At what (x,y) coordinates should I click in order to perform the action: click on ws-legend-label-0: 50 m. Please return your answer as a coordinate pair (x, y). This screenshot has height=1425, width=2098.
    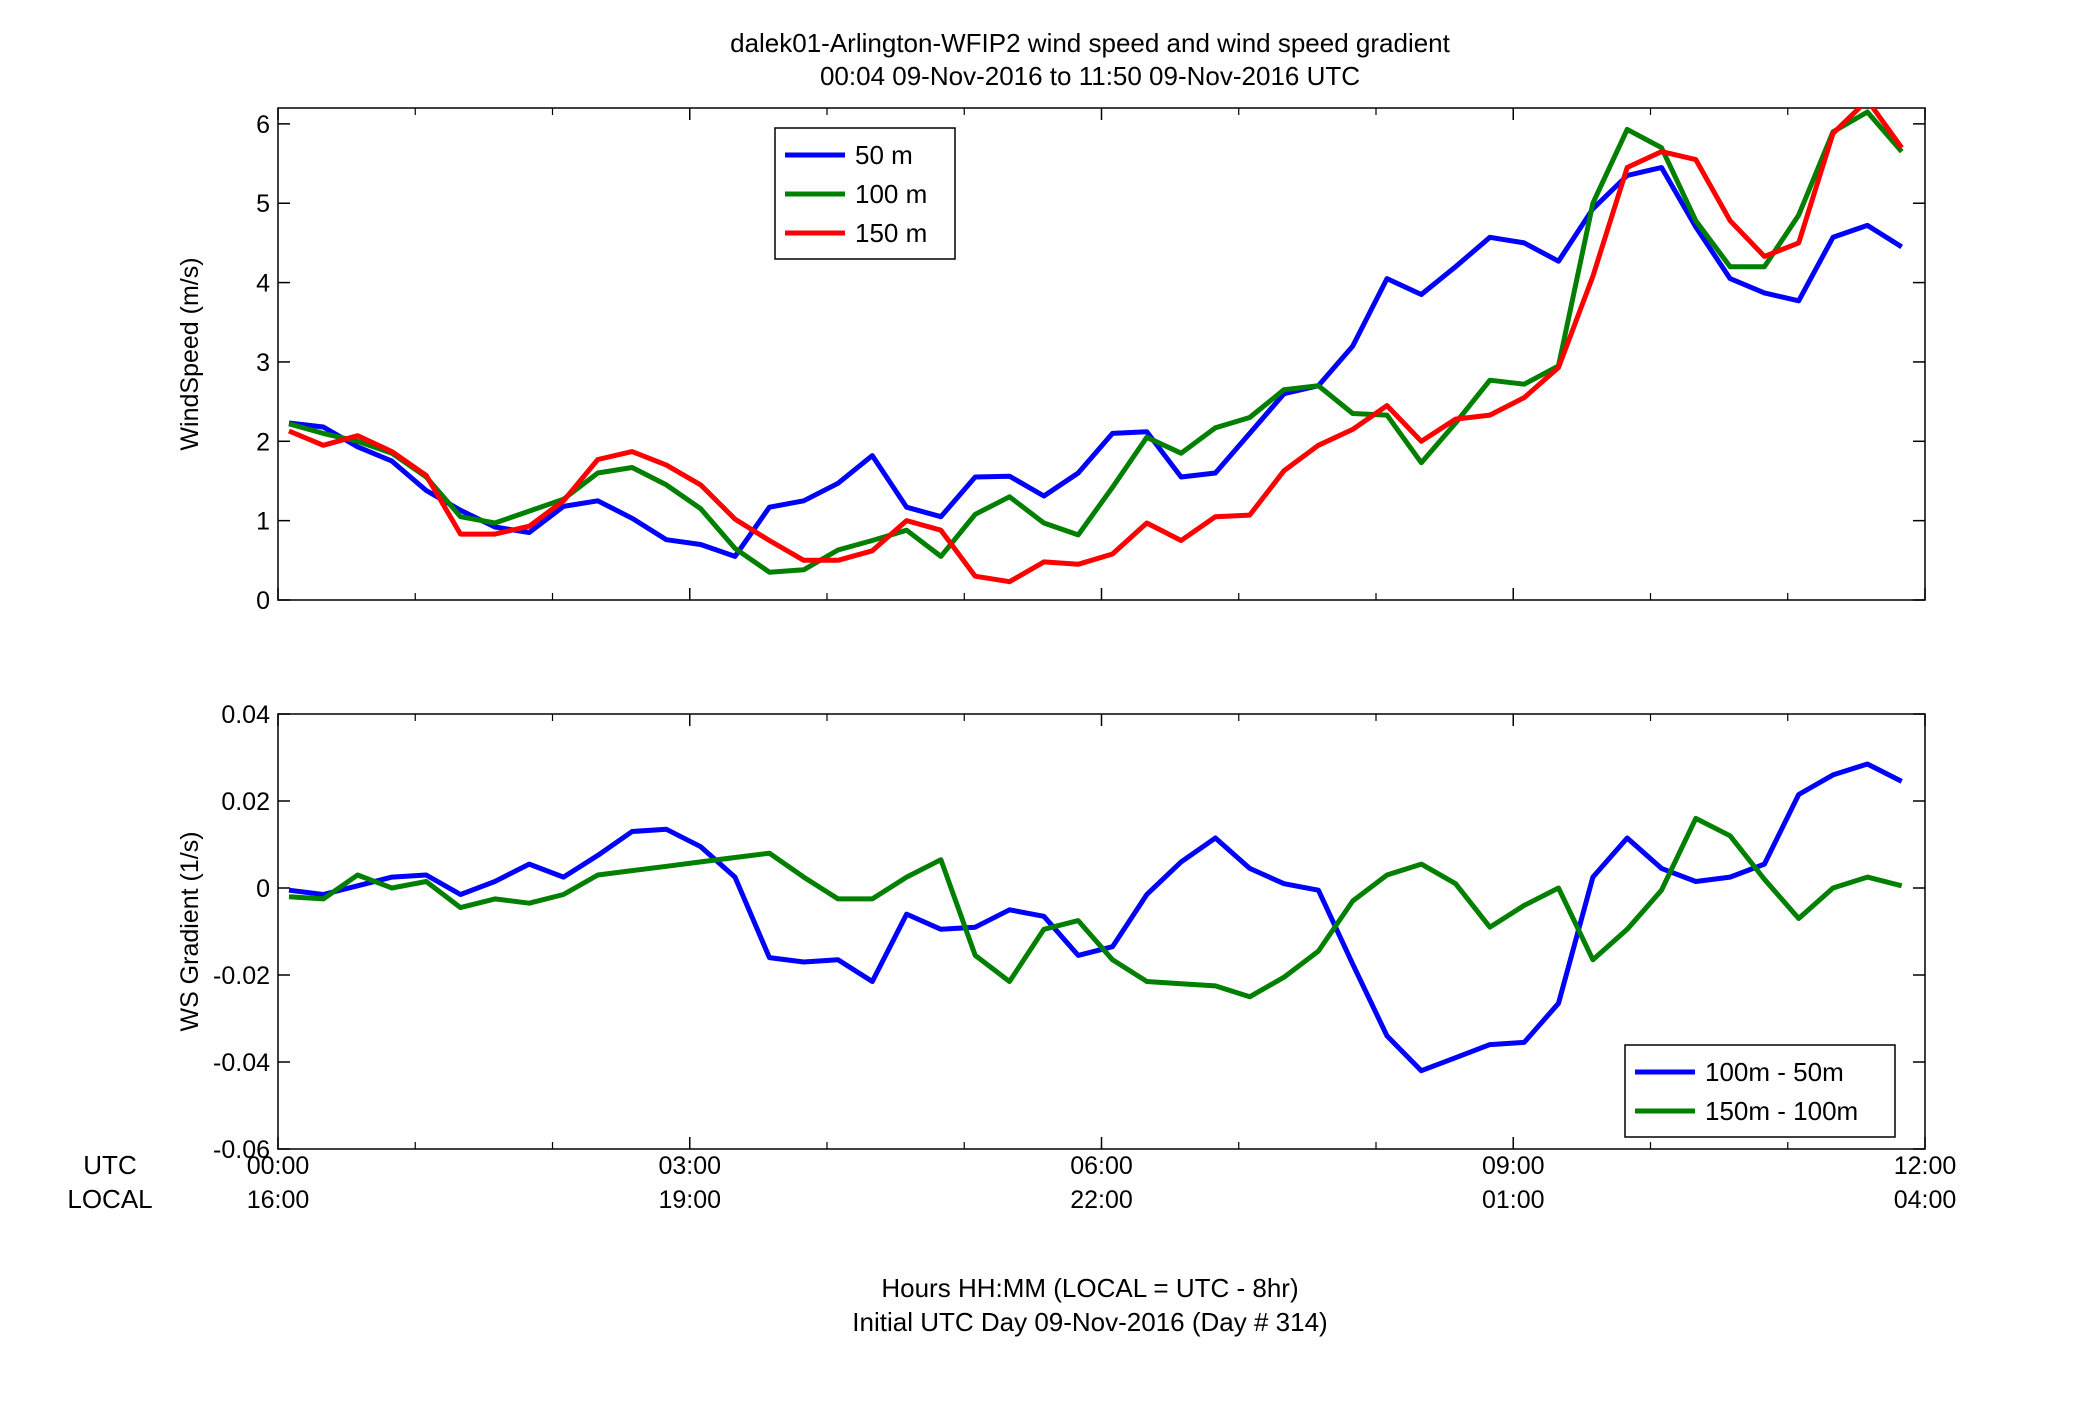
    Looking at the image, I should click on (884, 155).